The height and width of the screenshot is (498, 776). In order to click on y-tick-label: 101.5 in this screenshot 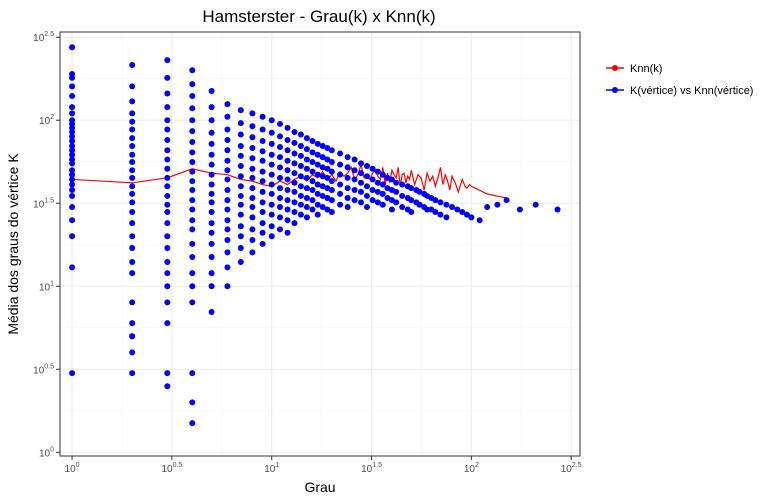, I will do `click(43, 203)`.